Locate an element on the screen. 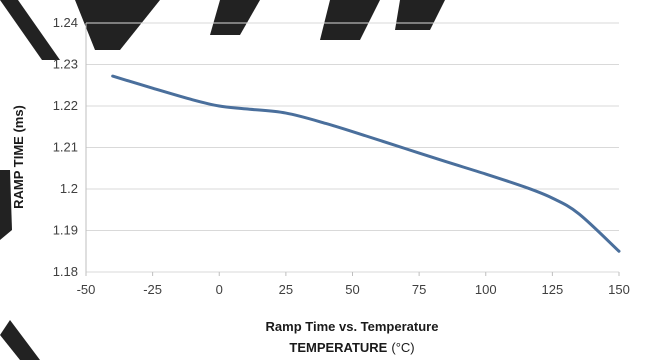 Image resolution: width=649 pixels, height=360 pixels. x-tick-label: 0 is located at coordinates (219, 289).